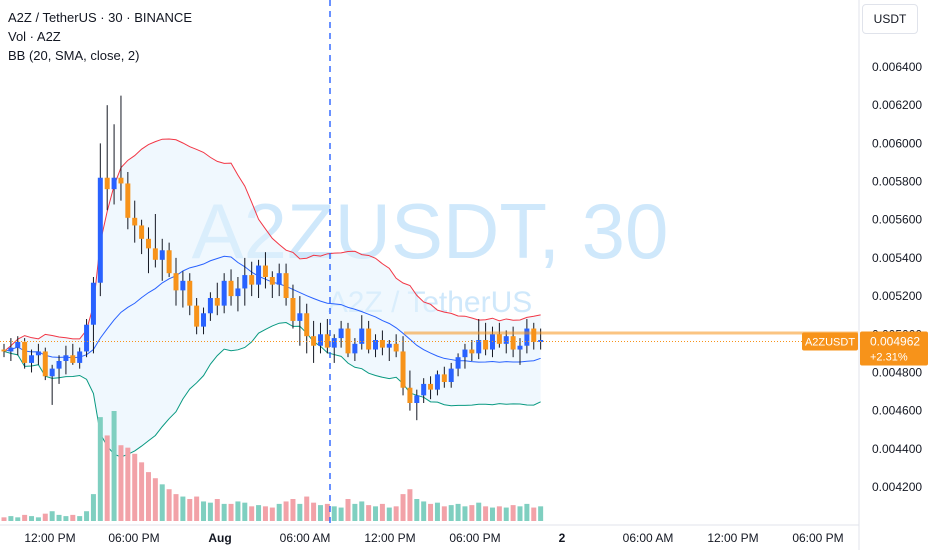 The width and height of the screenshot is (932, 550). What do you see at coordinates (897, 105) in the screenshot?
I see `price-tick-label: 0.006200` at bounding box center [897, 105].